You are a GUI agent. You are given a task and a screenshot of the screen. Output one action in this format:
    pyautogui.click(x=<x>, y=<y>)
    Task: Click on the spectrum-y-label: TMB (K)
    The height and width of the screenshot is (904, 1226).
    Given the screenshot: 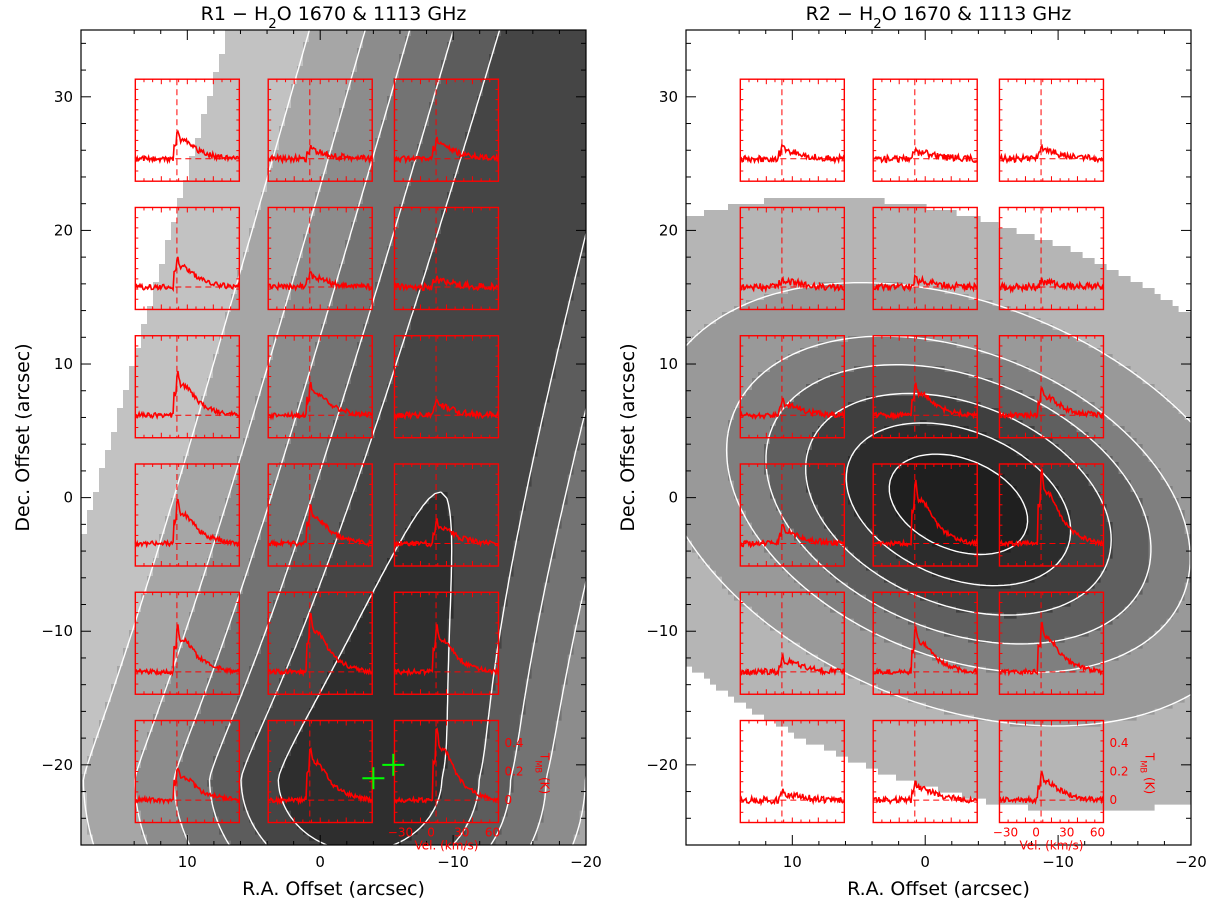 What is the action you would take?
    pyautogui.click(x=542, y=773)
    